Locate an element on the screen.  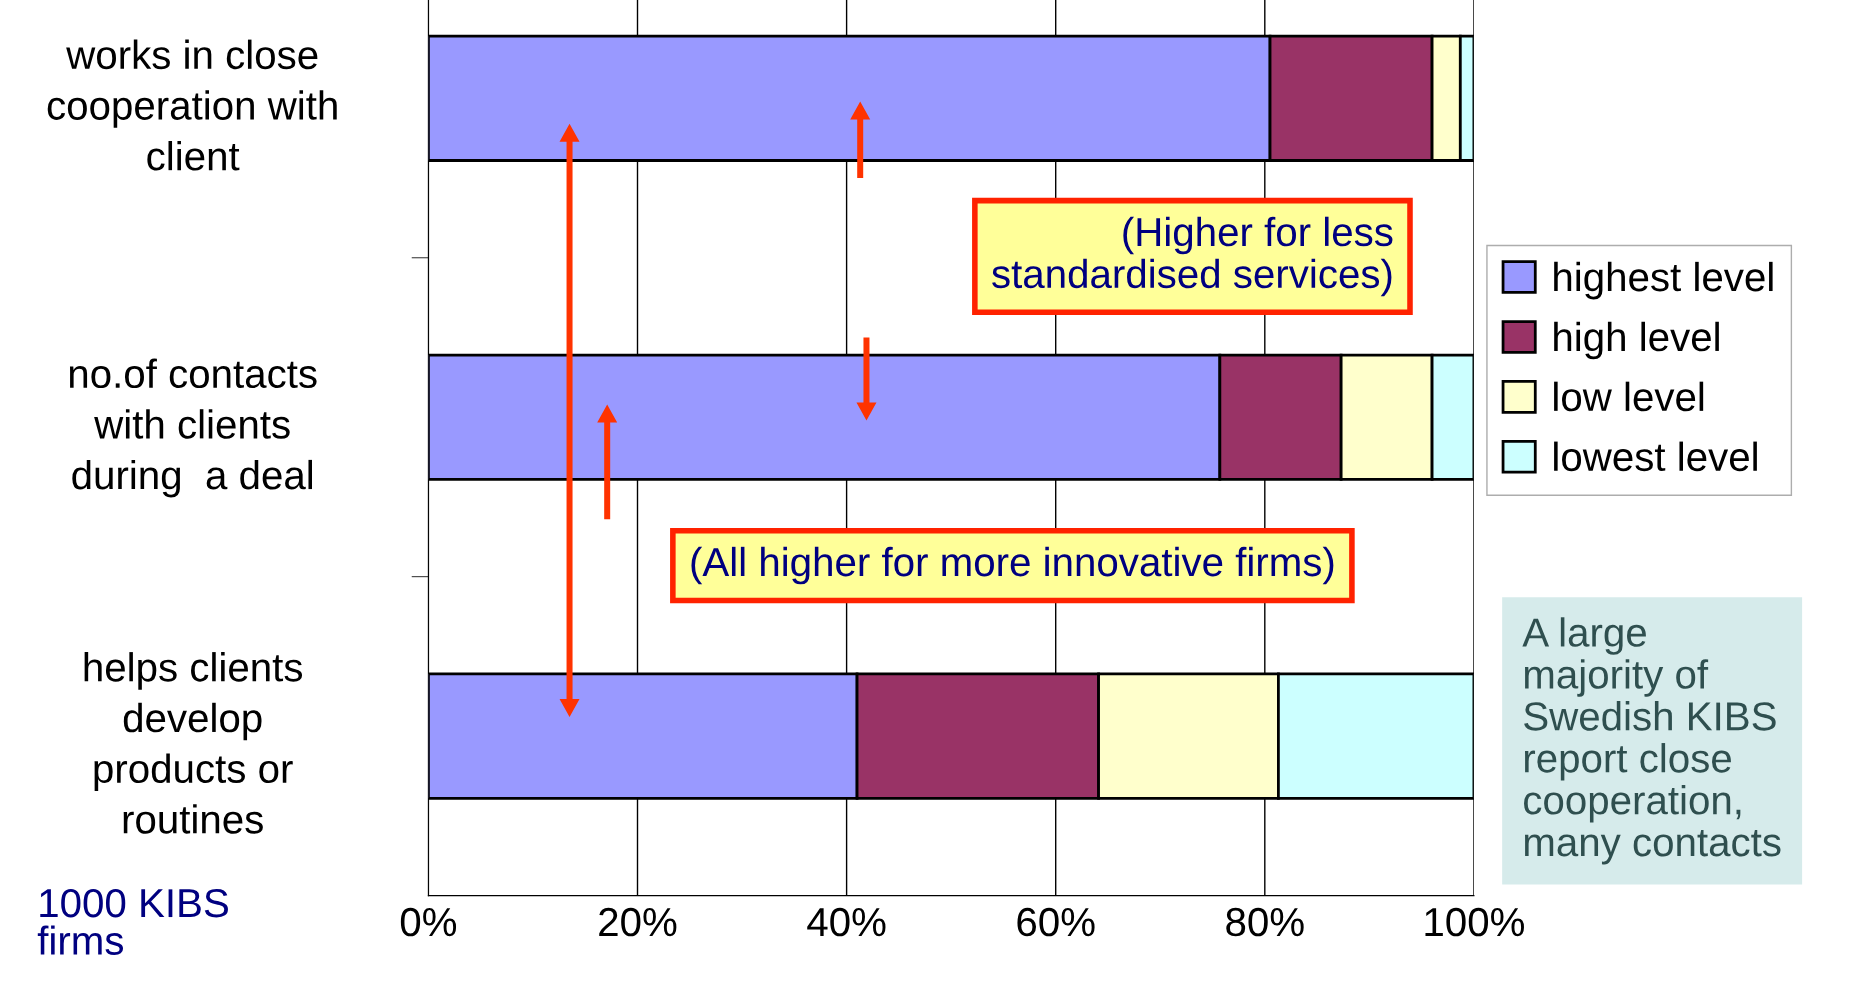
x-tick-label: 60% is located at coordinates (1056, 922).